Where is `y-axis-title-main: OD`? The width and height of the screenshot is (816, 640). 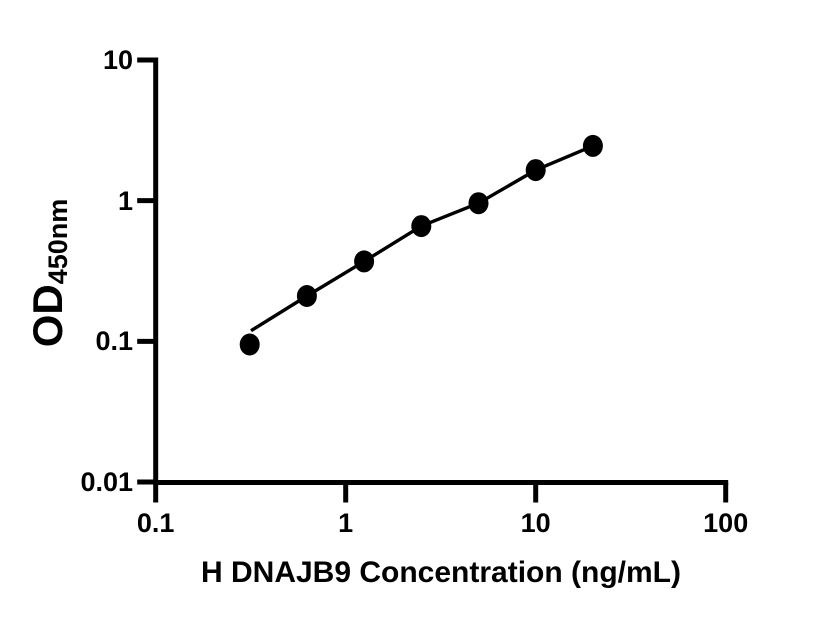
y-axis-title-main: OD is located at coordinates (47, 316).